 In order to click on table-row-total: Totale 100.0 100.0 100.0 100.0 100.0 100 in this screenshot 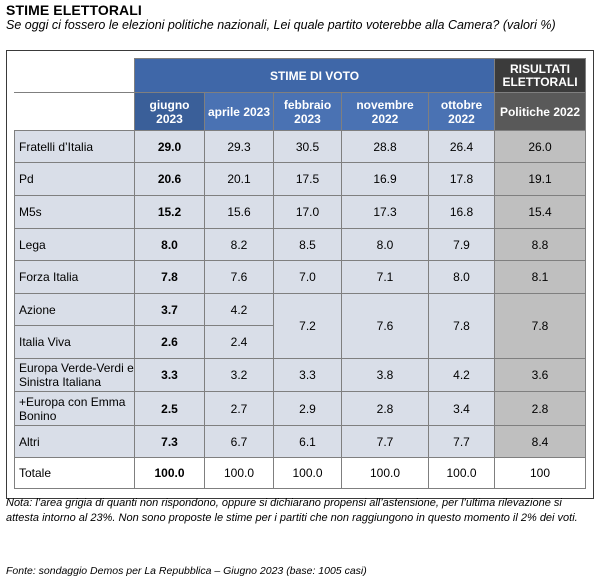, I will do `click(300, 473)`.